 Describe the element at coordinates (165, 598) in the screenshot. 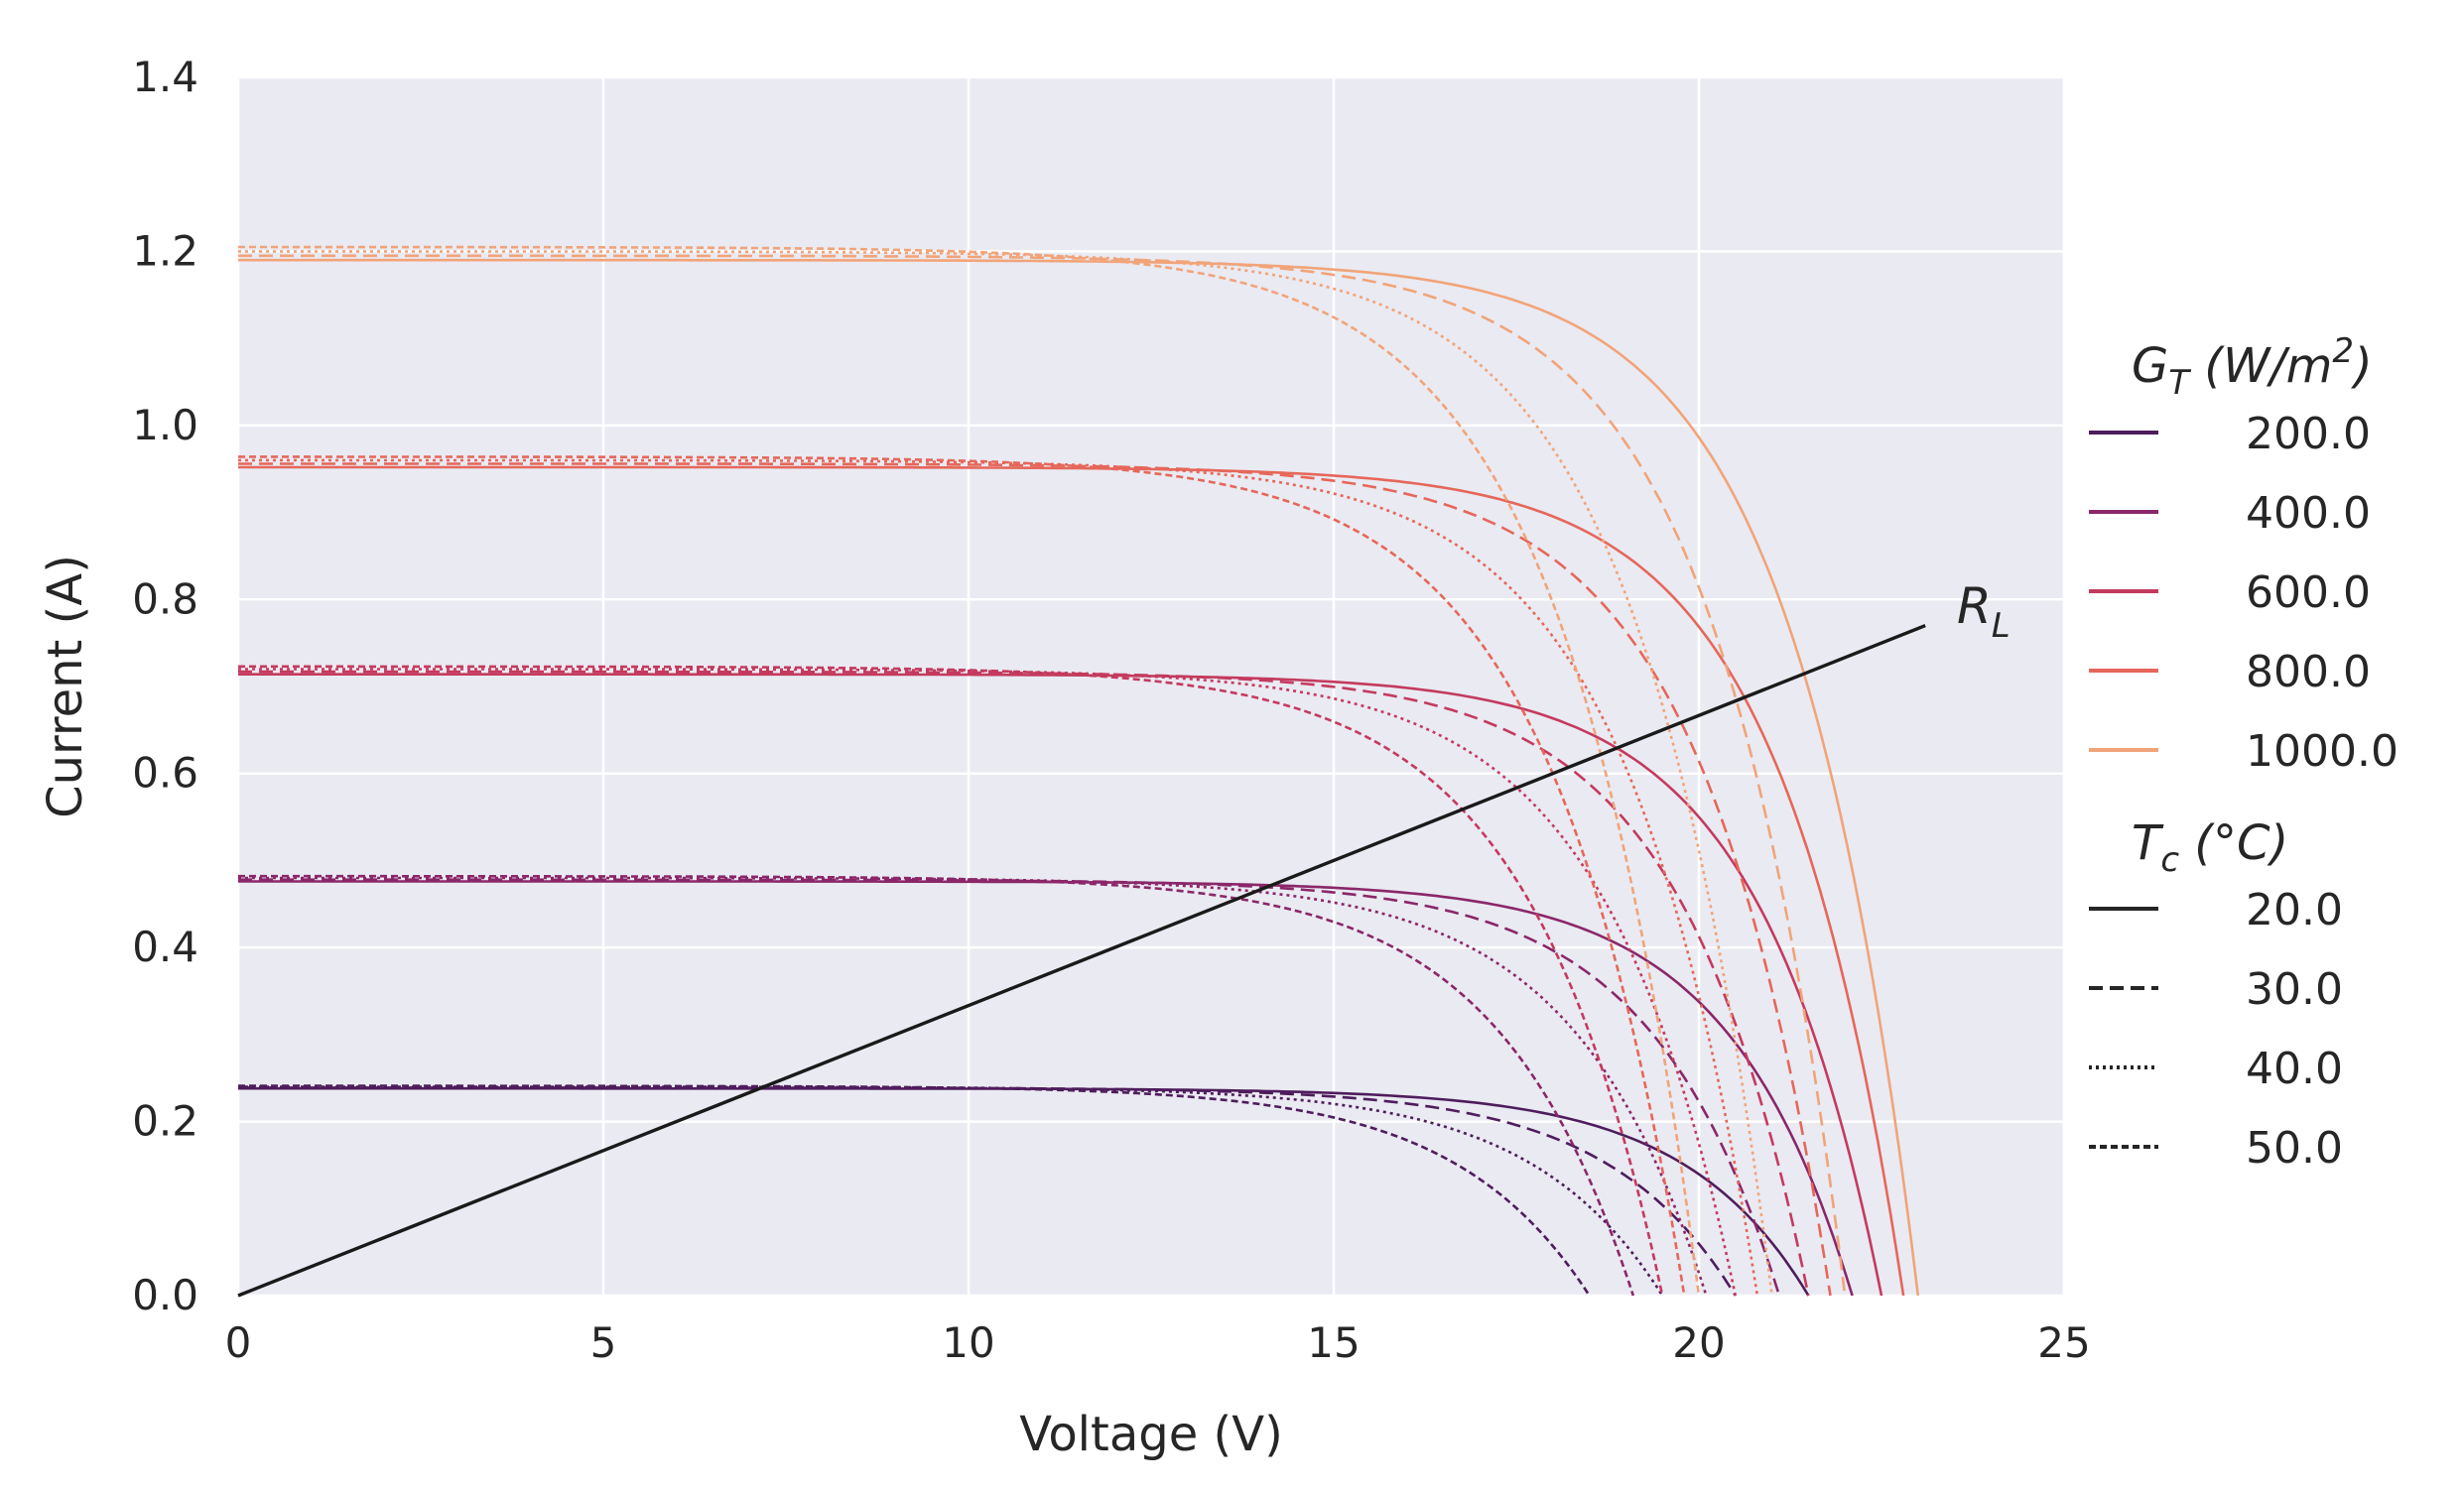

I see `y-tick-label: 0.8` at that location.